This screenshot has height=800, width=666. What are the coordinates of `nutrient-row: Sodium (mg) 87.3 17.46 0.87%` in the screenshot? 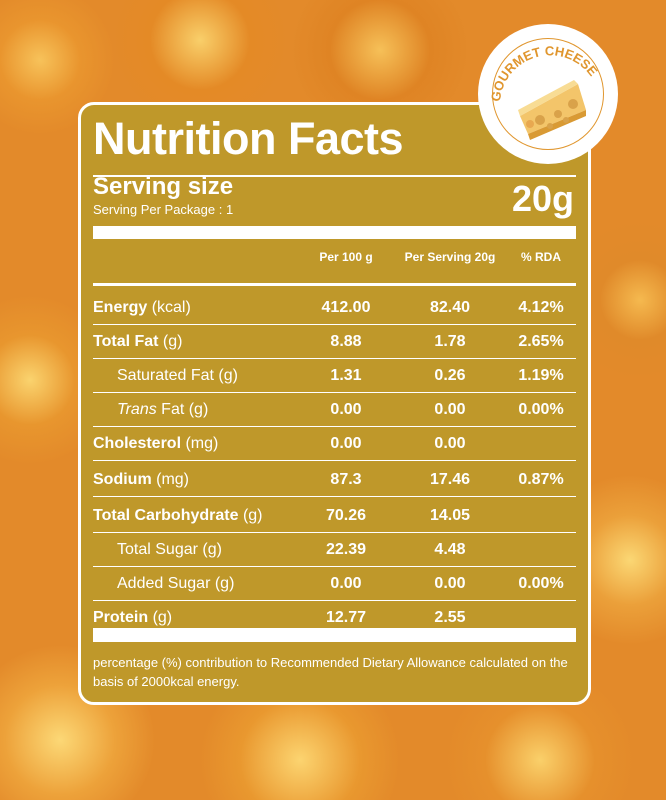 It's located at (334, 480).